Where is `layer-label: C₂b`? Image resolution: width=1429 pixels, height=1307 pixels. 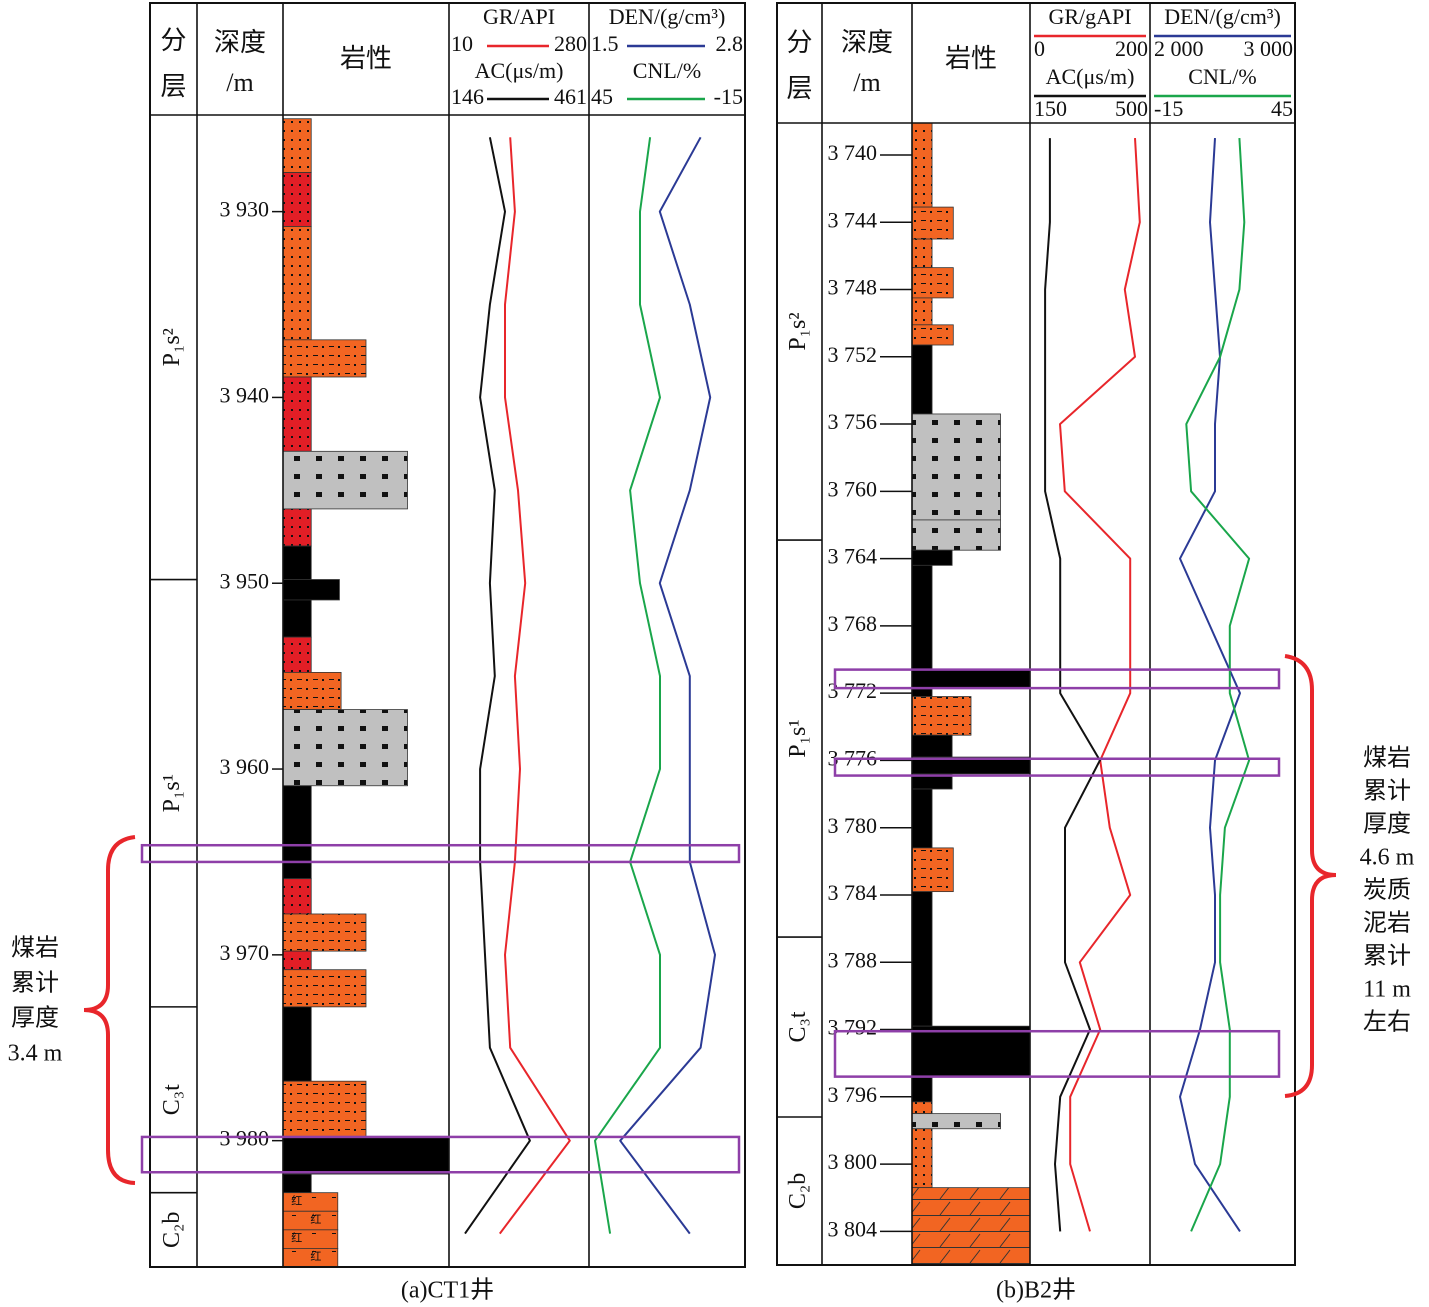
layer-label: C₂b is located at coordinates (172, 1230).